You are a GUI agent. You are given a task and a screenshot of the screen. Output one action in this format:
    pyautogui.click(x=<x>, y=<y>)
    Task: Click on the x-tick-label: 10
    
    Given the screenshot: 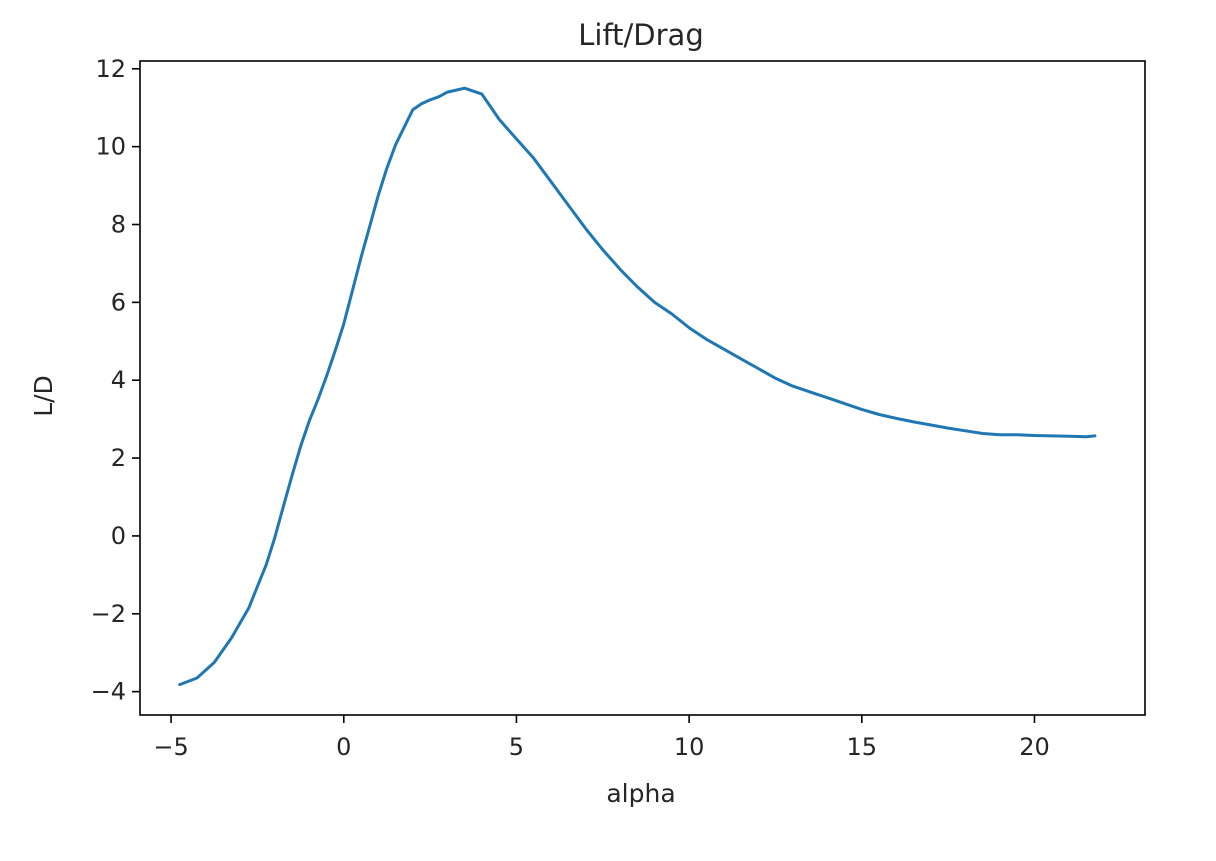 What is the action you would take?
    pyautogui.click(x=689, y=747)
    